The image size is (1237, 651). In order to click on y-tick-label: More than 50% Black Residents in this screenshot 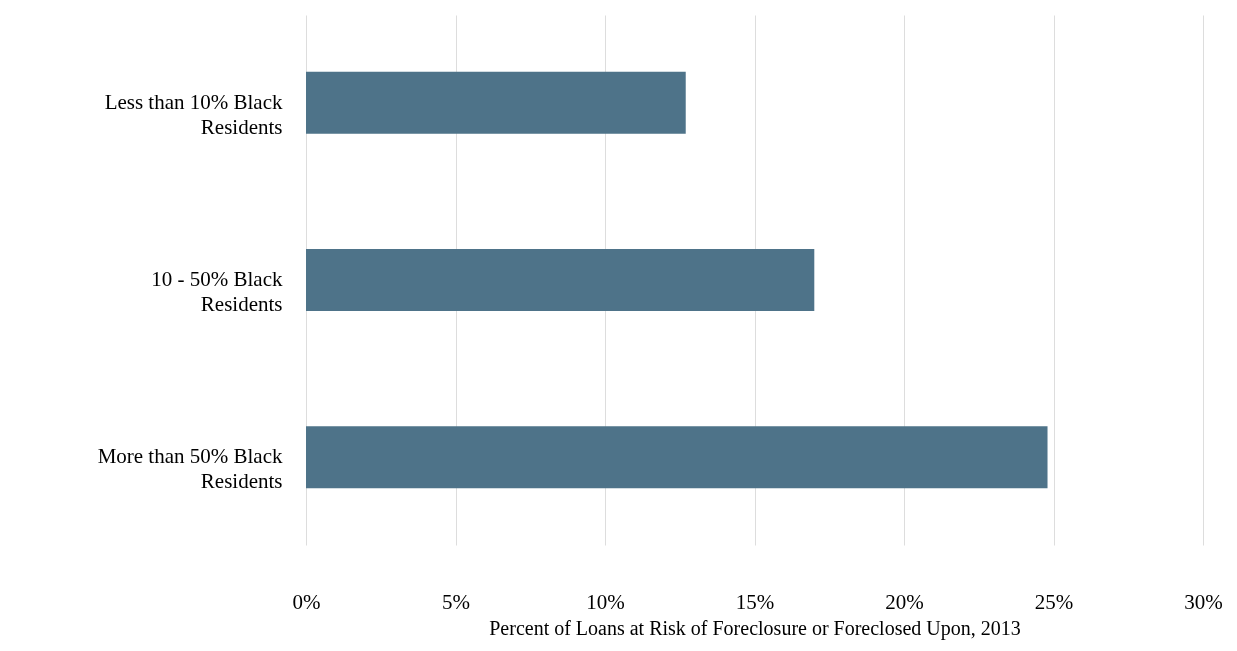, I will do `click(190, 469)`.